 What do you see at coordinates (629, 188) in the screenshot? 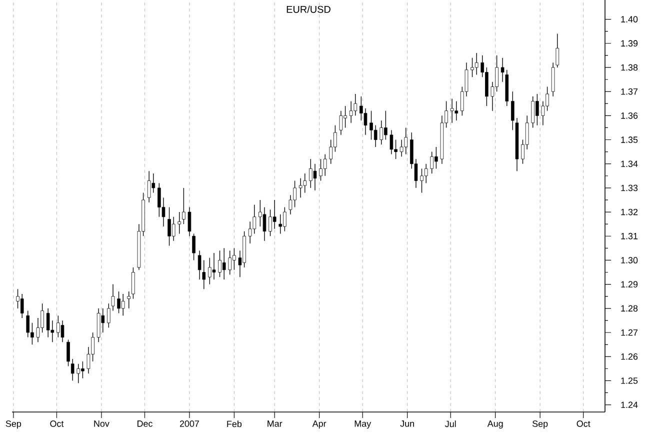
I see `y-tick-label: 1.33` at bounding box center [629, 188].